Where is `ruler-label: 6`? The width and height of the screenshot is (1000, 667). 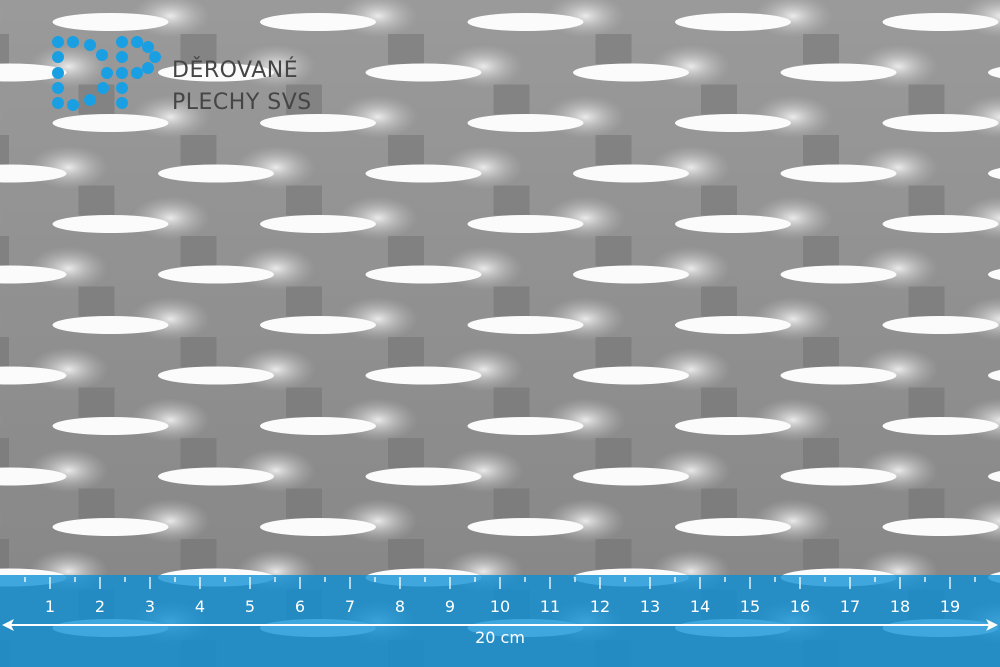 ruler-label: 6 is located at coordinates (300, 606).